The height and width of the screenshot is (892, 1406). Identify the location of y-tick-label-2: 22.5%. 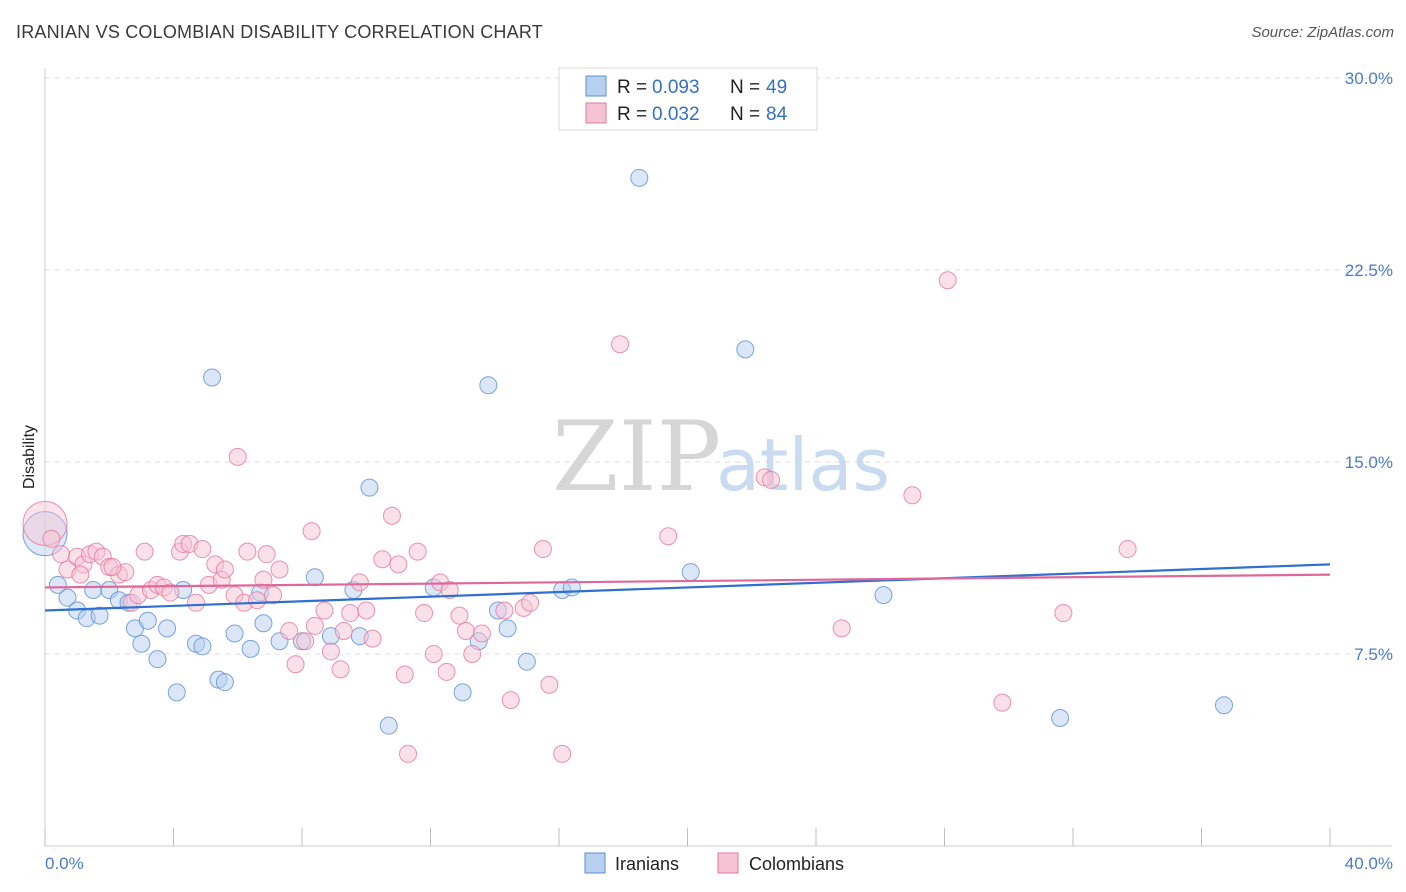
(1369, 270).